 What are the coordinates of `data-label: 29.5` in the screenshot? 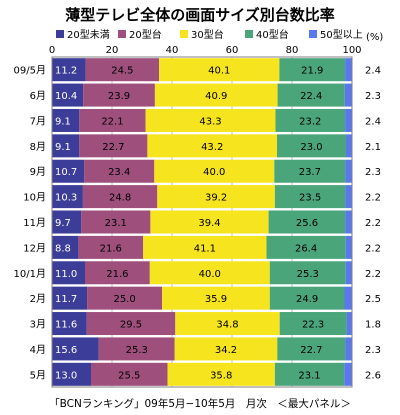 It's located at (131, 325).